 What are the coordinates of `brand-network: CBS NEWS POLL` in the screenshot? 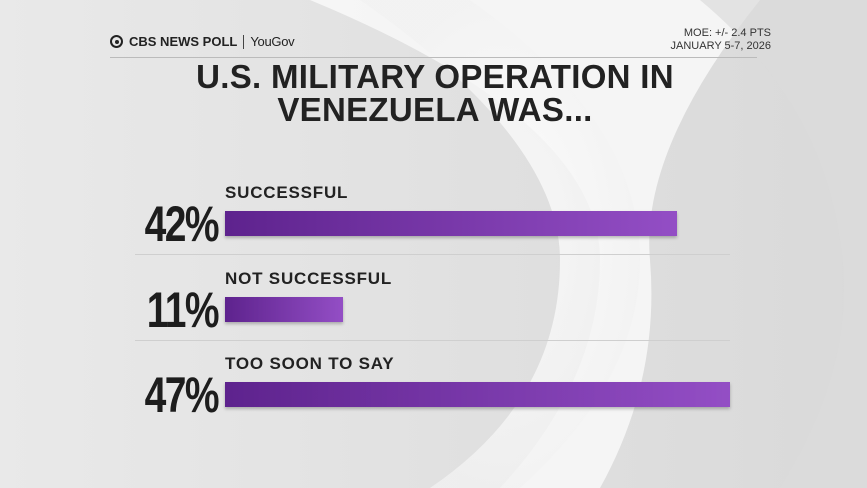 It's located at (183, 41).